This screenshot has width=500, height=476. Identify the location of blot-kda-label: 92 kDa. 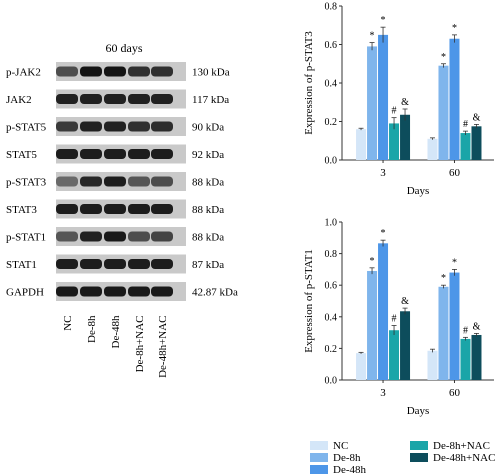
(208, 155).